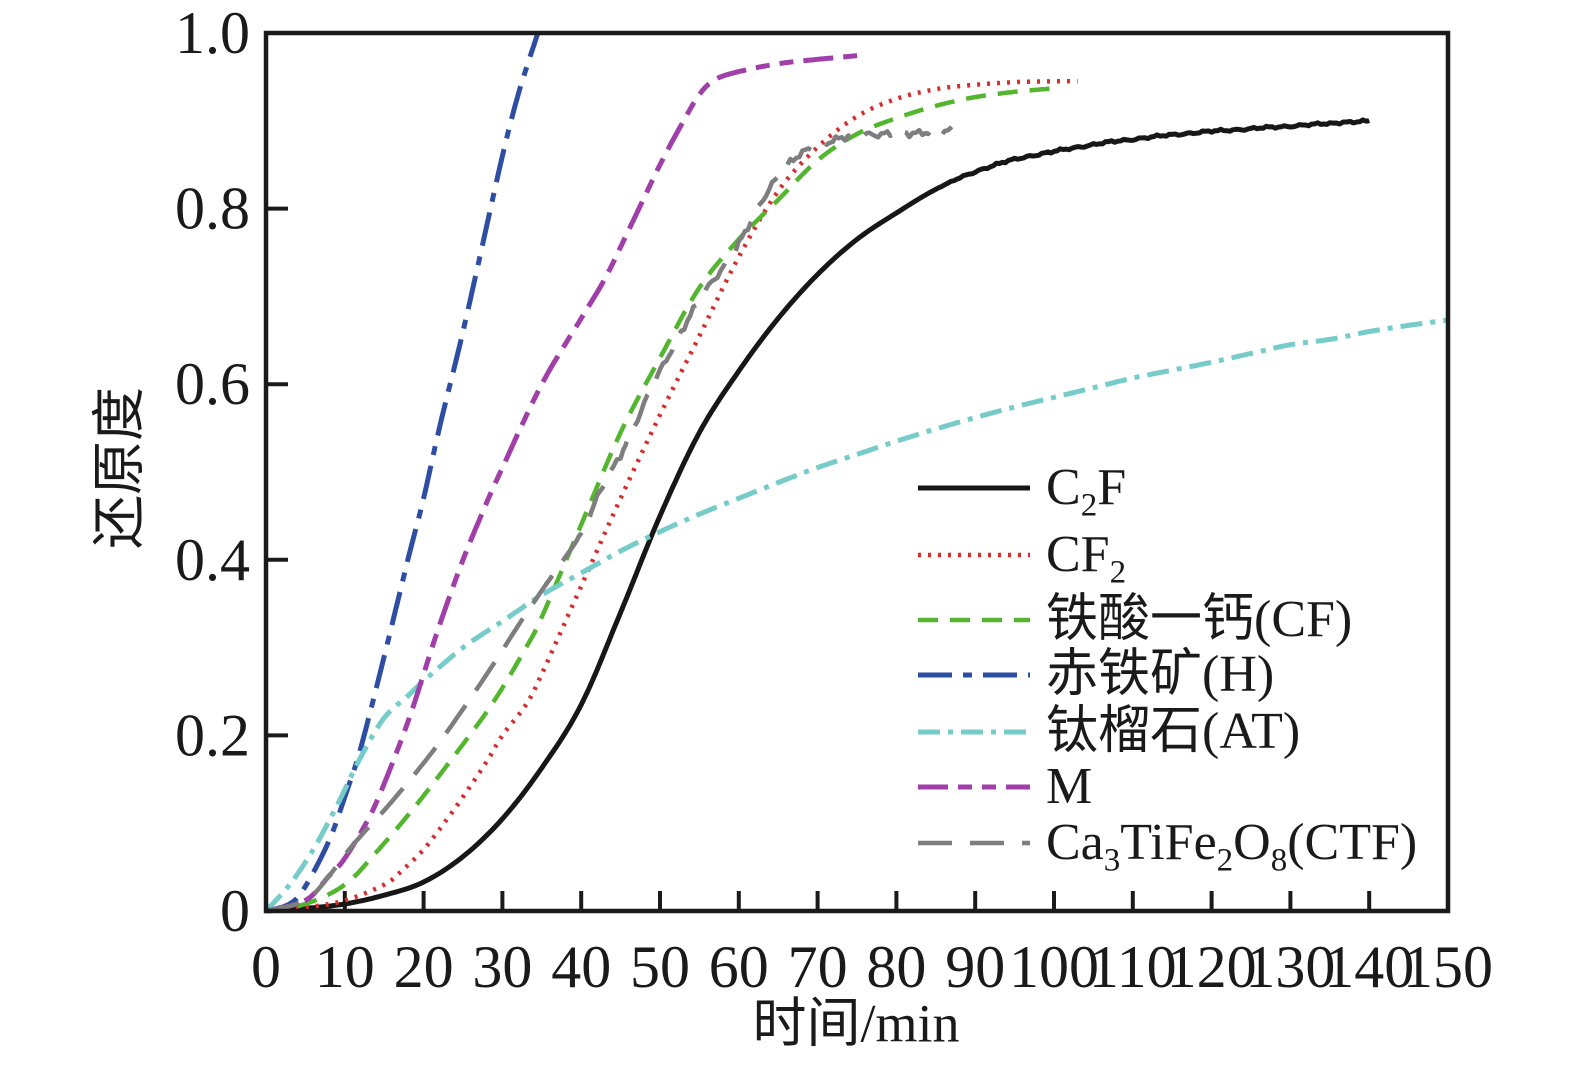 The height and width of the screenshot is (1066, 1575). Describe the element at coordinates (1133, 967) in the screenshot. I see `x-tick-label: 110` at that location.